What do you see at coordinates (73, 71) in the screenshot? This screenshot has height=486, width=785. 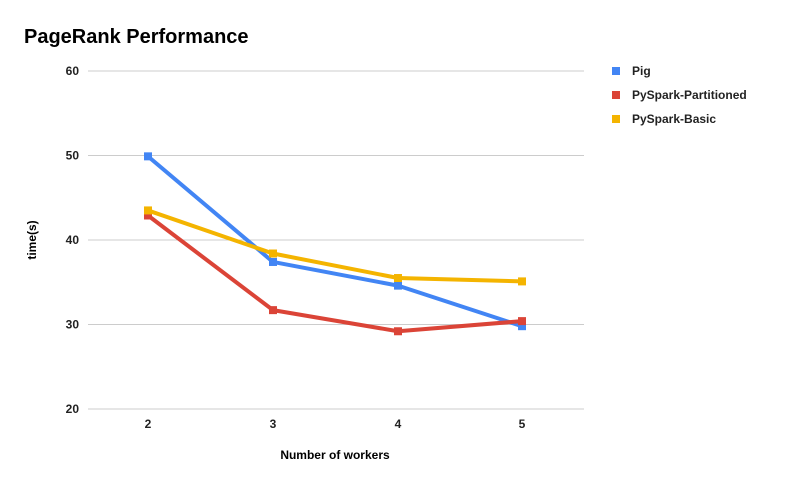 I see `y-tick-label: 60` at bounding box center [73, 71].